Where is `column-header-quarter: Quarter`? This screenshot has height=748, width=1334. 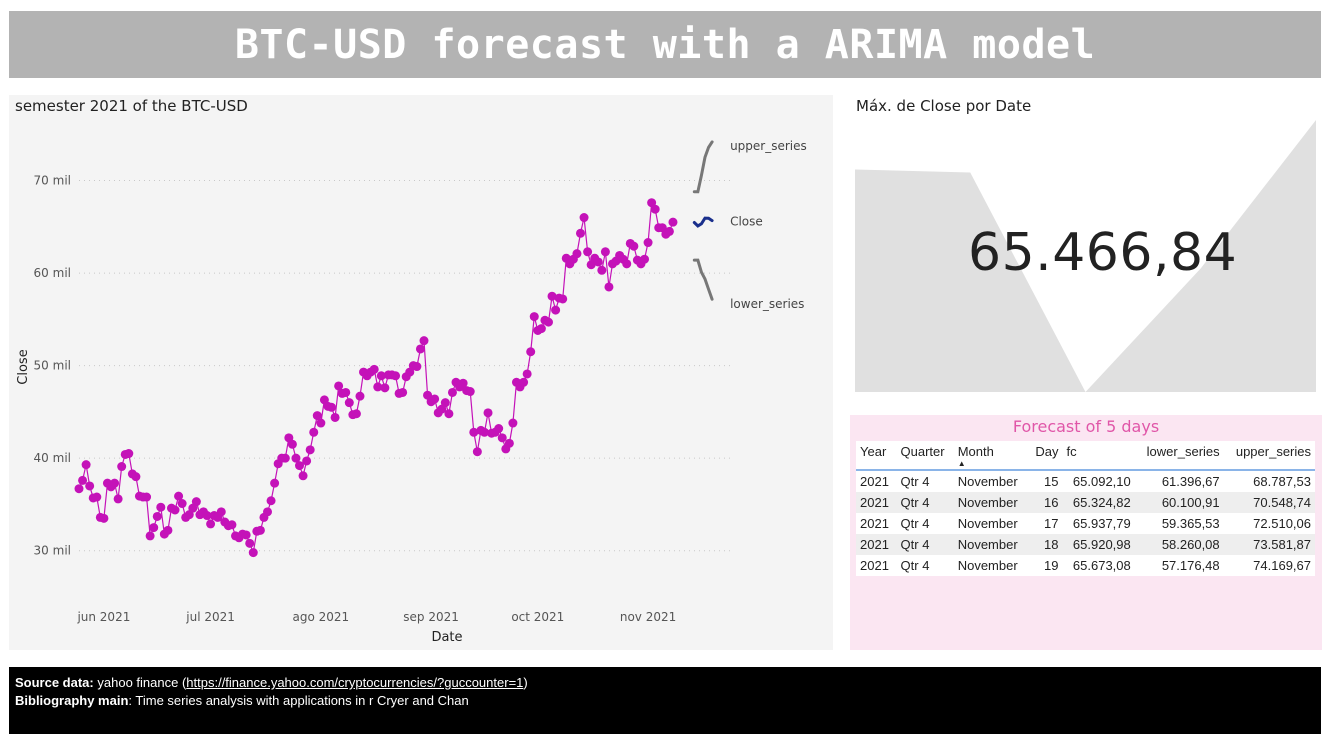
column-header-quarter: Quarter is located at coordinates (925, 456).